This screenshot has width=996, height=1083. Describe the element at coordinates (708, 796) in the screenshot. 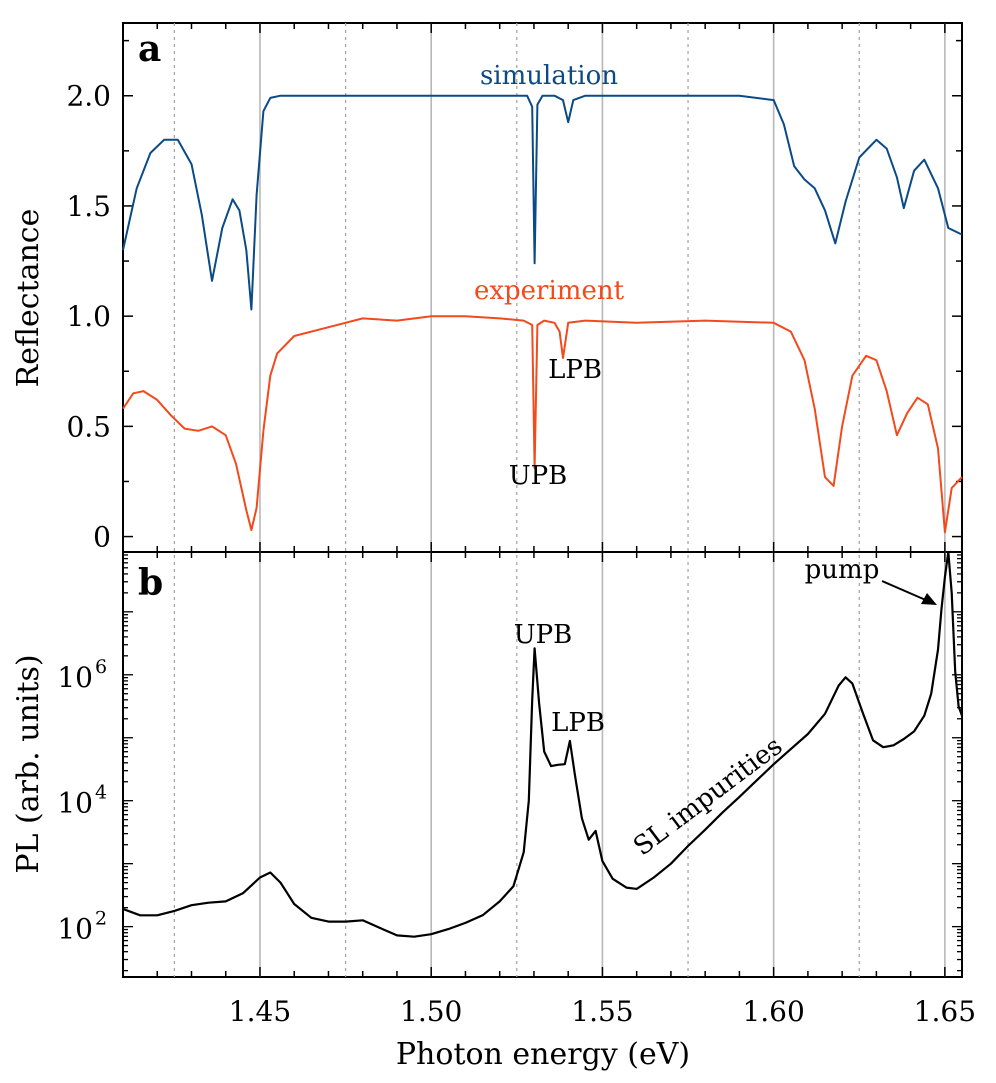

I see `annotation-sl-impurities: SL impurities` at that location.